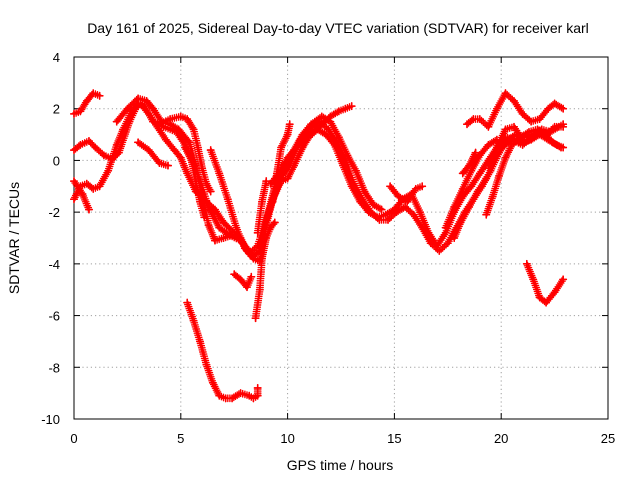 This screenshot has height=480, width=640. I want to click on series-s22, so click(531, 139).